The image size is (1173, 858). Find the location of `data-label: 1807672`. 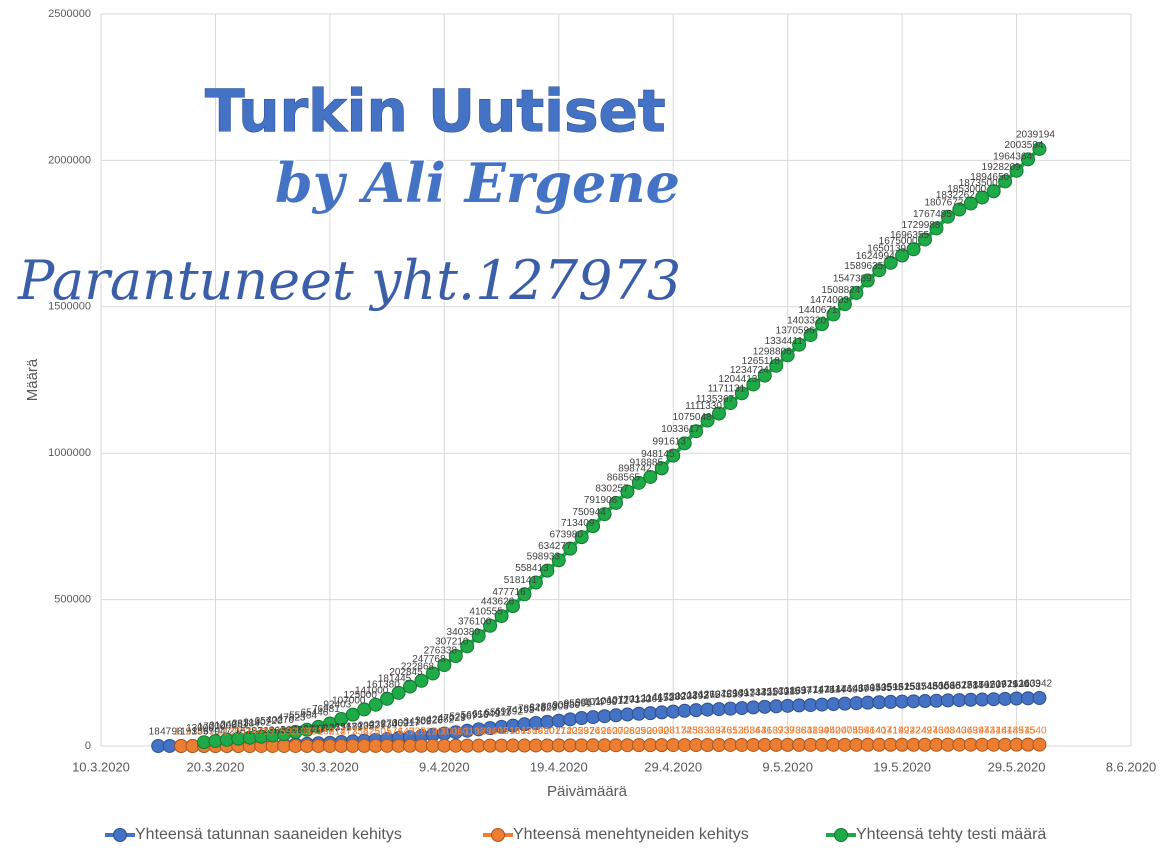

data-label: 1807672 is located at coordinates (943, 202).